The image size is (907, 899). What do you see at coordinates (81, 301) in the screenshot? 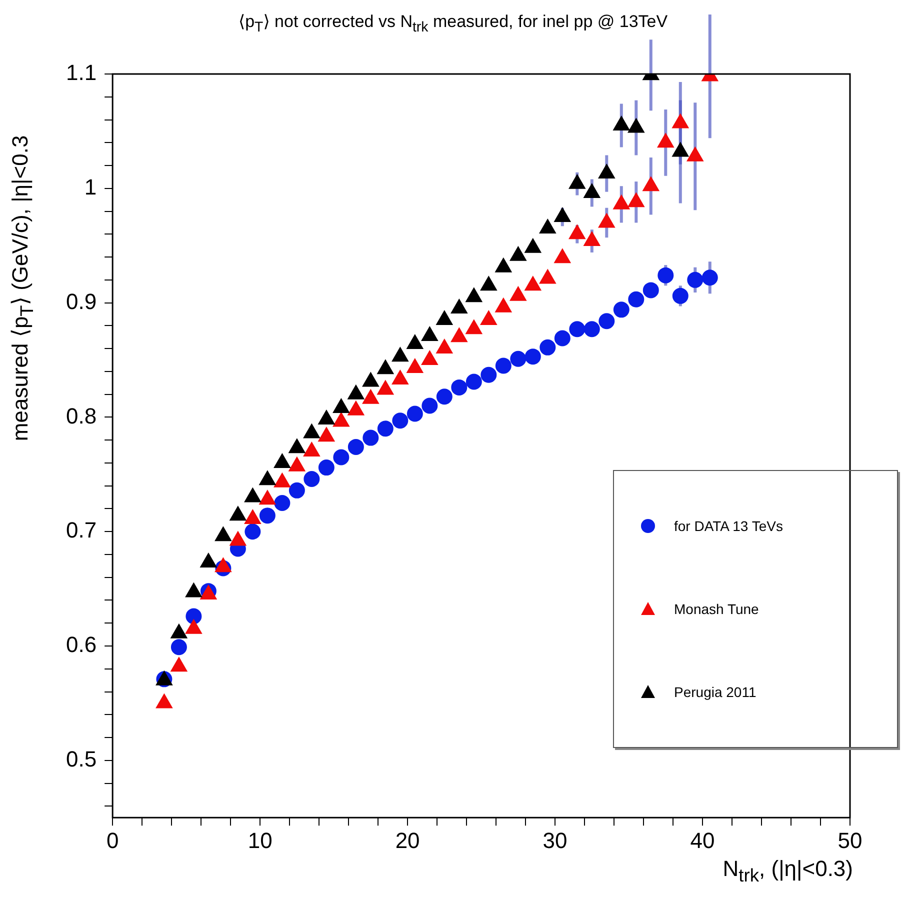
I see `y-tick-label: 0.9` at bounding box center [81, 301].